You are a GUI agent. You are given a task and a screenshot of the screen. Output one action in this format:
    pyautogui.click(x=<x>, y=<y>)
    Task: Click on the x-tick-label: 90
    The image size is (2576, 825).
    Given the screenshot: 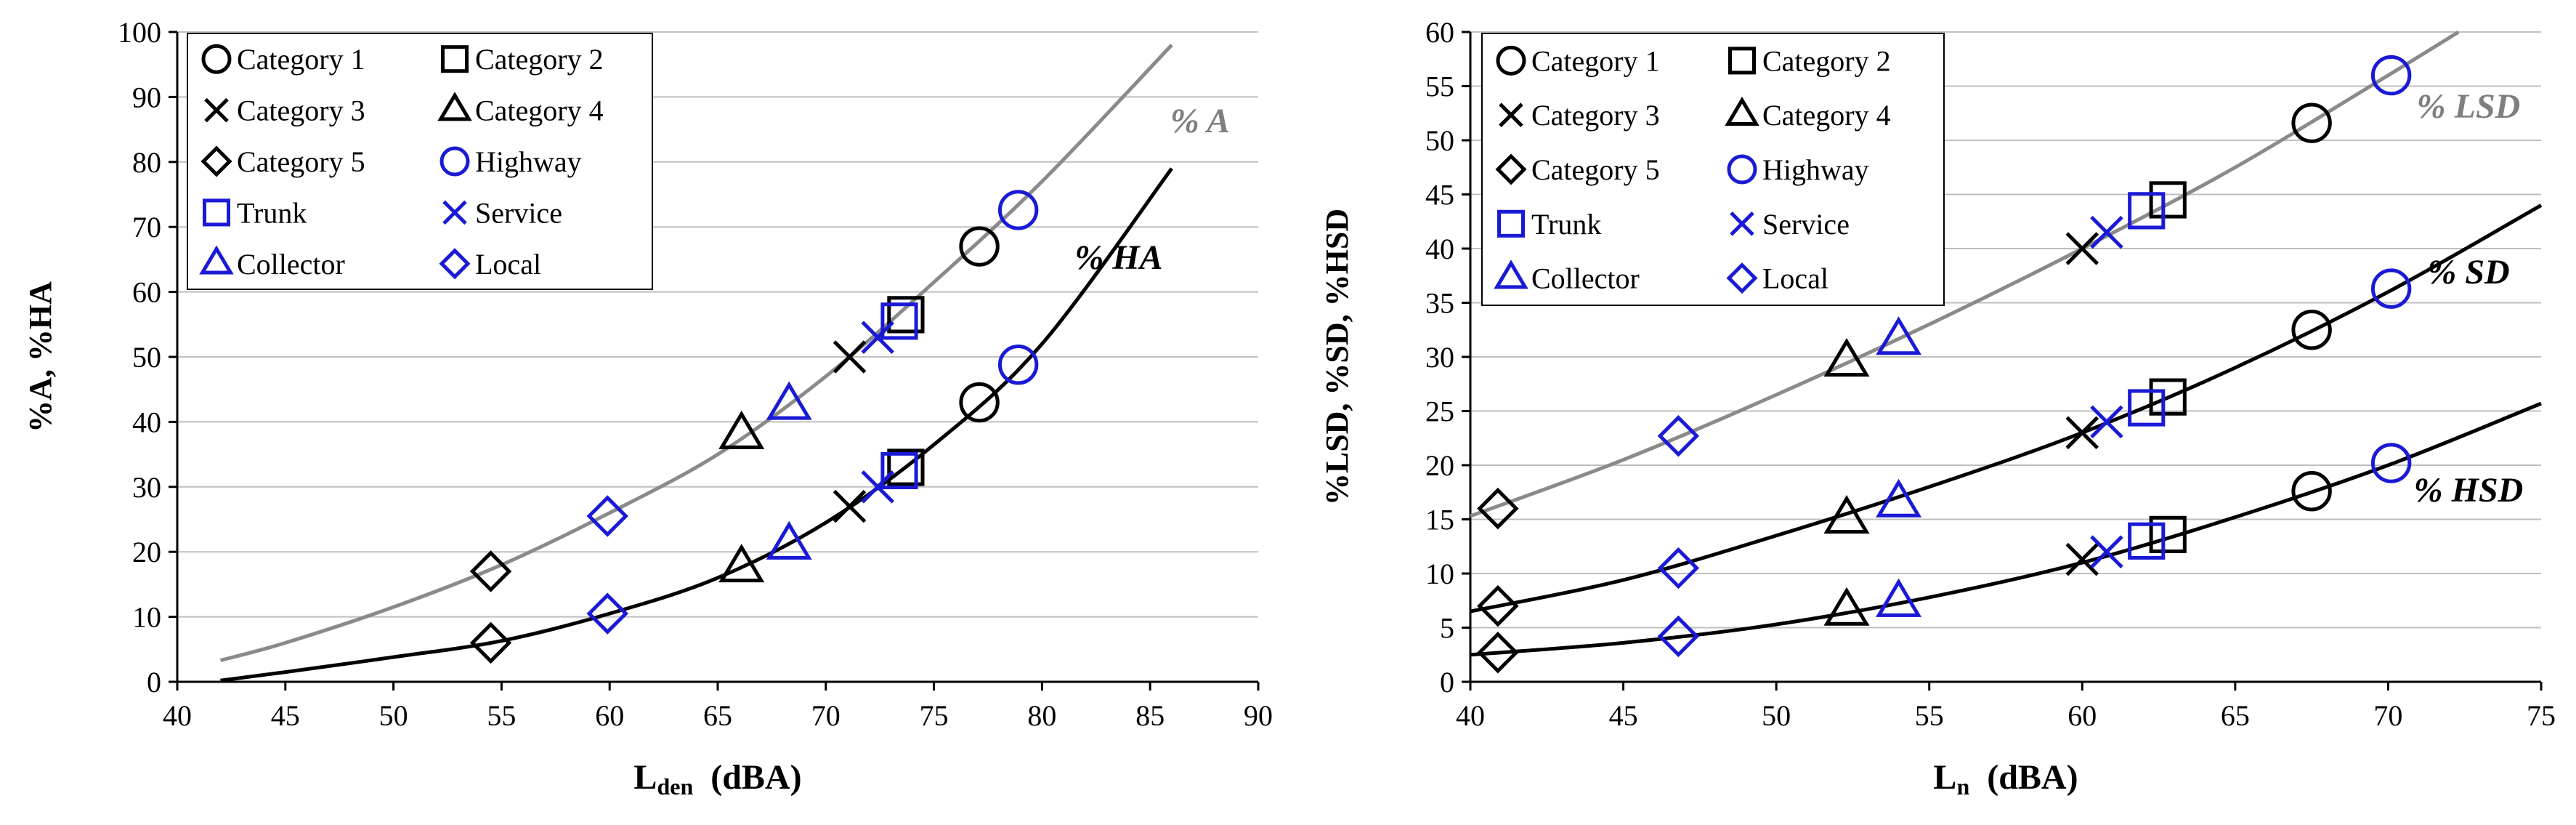 What is the action you would take?
    pyautogui.click(x=1258, y=715)
    